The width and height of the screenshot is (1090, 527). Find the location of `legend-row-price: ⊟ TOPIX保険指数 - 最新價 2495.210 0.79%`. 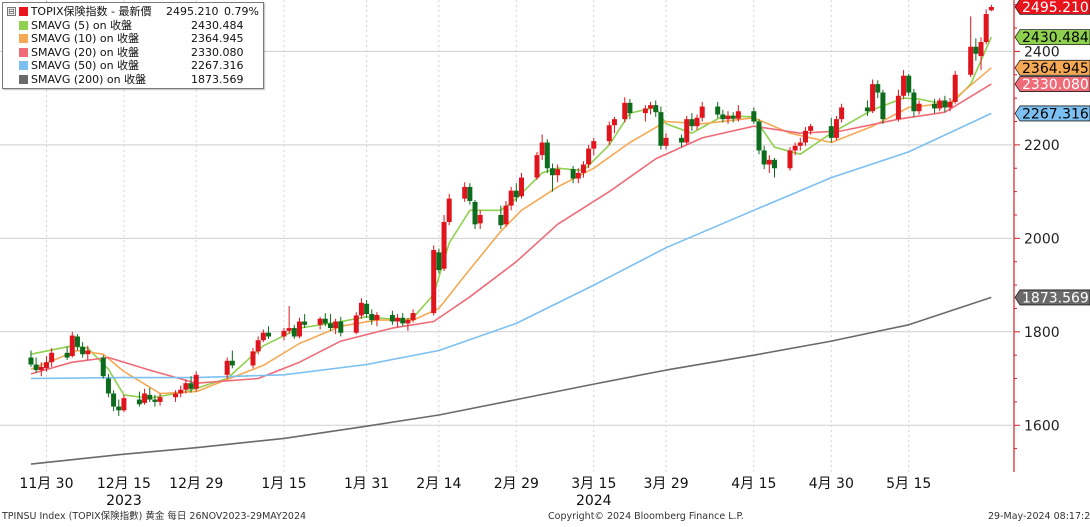

legend-row-price: ⊟ TOPIX保険指数 - 最新價 2495.210 0.79% is located at coordinates (133, 12).